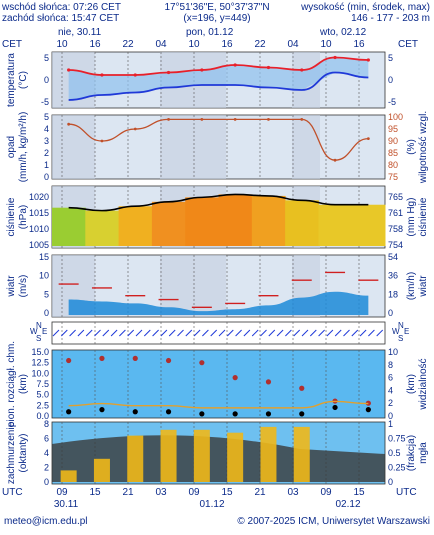 The image size is (434, 535). I want to click on pressure-tick: 1015, so click(39, 213).